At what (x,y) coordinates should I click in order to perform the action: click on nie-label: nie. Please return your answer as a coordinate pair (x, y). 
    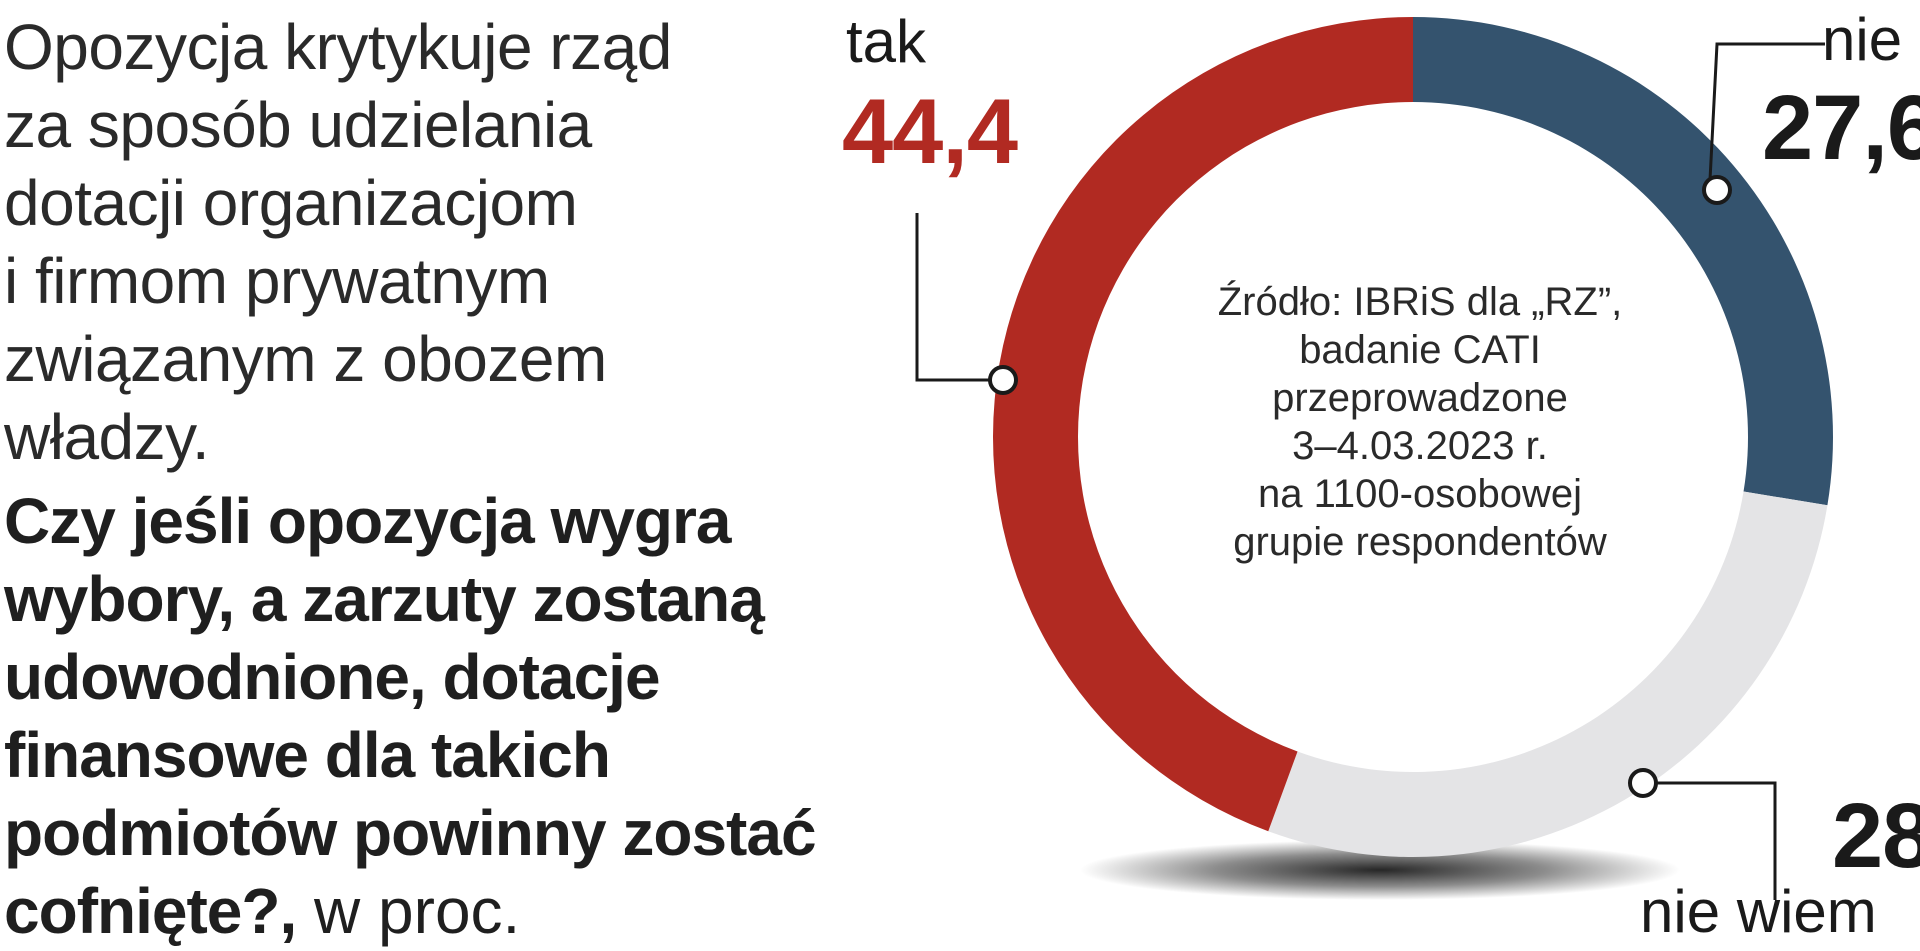
    Looking at the image, I should click on (1862, 39).